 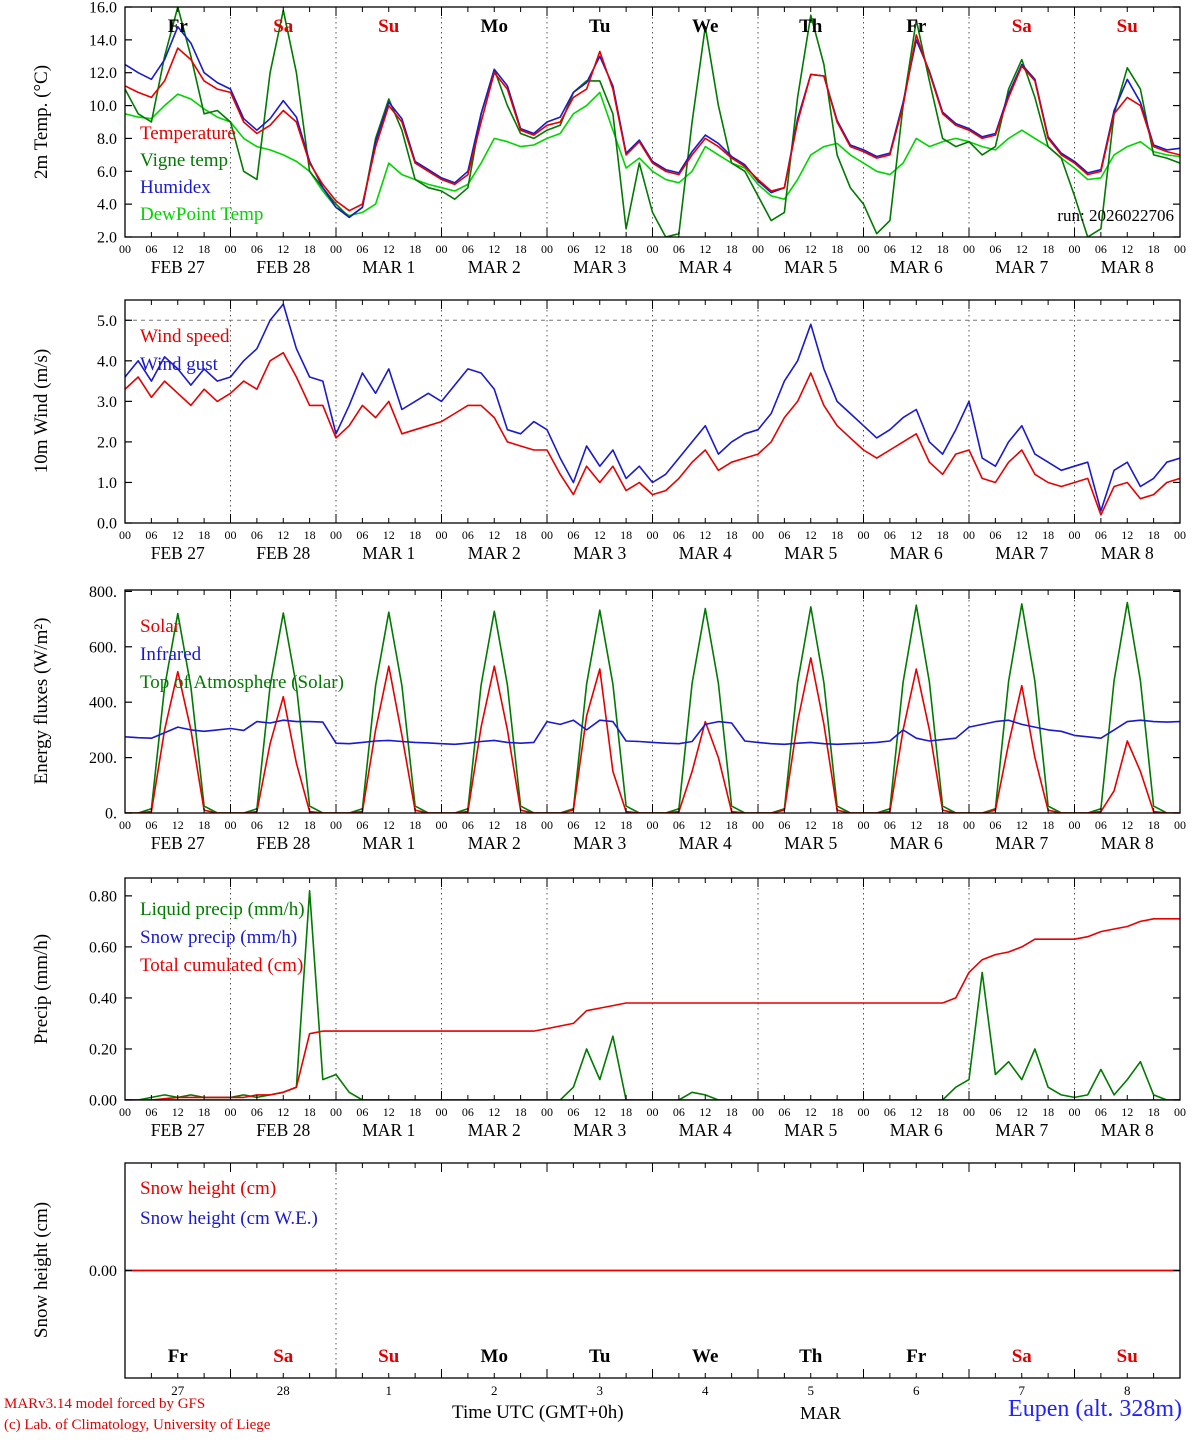 I want to click on legend-vigne-temp: Vigne temp, so click(x=184, y=160).